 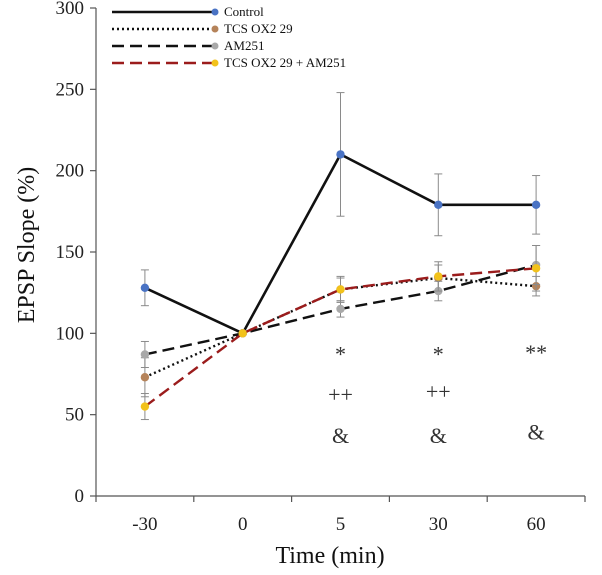 What do you see at coordinates (536, 352) in the screenshot?
I see `significance-marker: **` at bounding box center [536, 352].